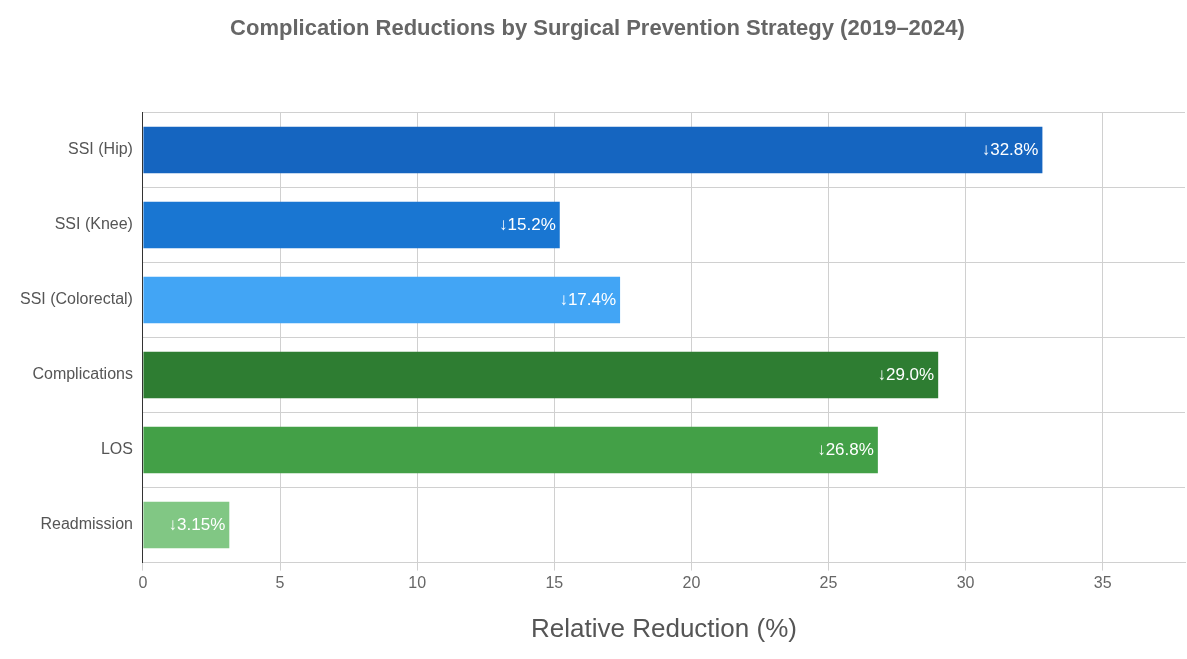 The image size is (1187, 659). What do you see at coordinates (597, 28) in the screenshot?
I see `chart-title: Complication Reductions by Surgical Prevention Strategy (2019–2024)` at bounding box center [597, 28].